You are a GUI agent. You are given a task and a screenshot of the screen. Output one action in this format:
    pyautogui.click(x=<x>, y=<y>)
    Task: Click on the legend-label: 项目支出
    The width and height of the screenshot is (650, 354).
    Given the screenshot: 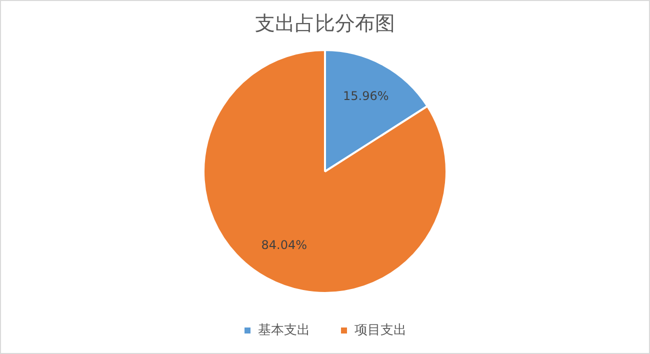 What is the action you would take?
    pyautogui.click(x=380, y=330)
    